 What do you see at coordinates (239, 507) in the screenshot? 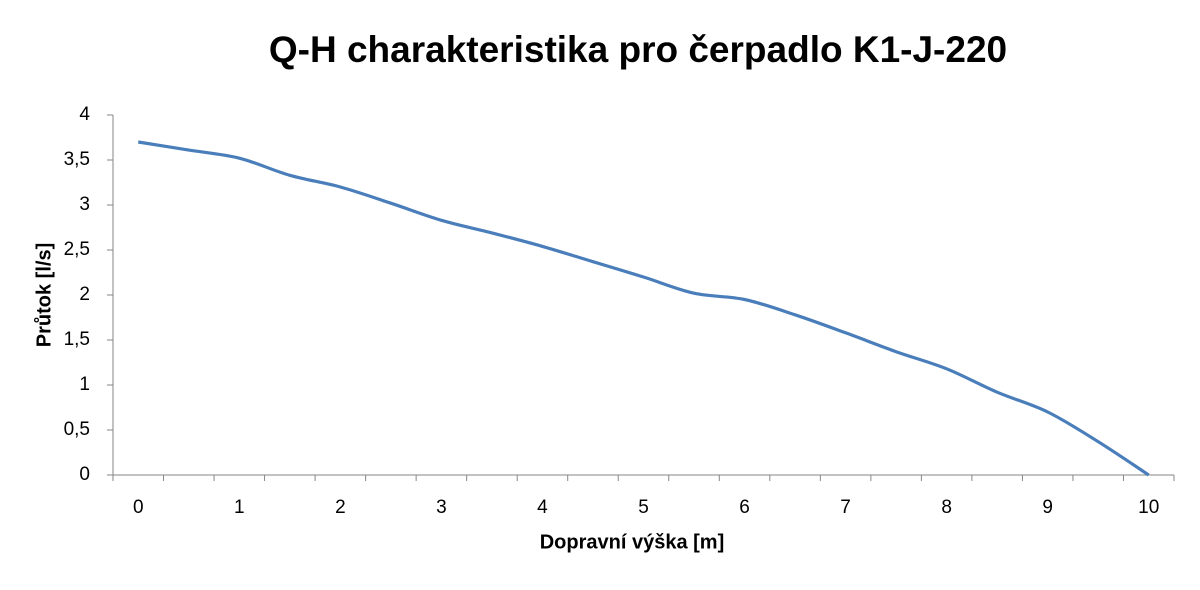
I see `x-tick-label: 1` at bounding box center [239, 507].